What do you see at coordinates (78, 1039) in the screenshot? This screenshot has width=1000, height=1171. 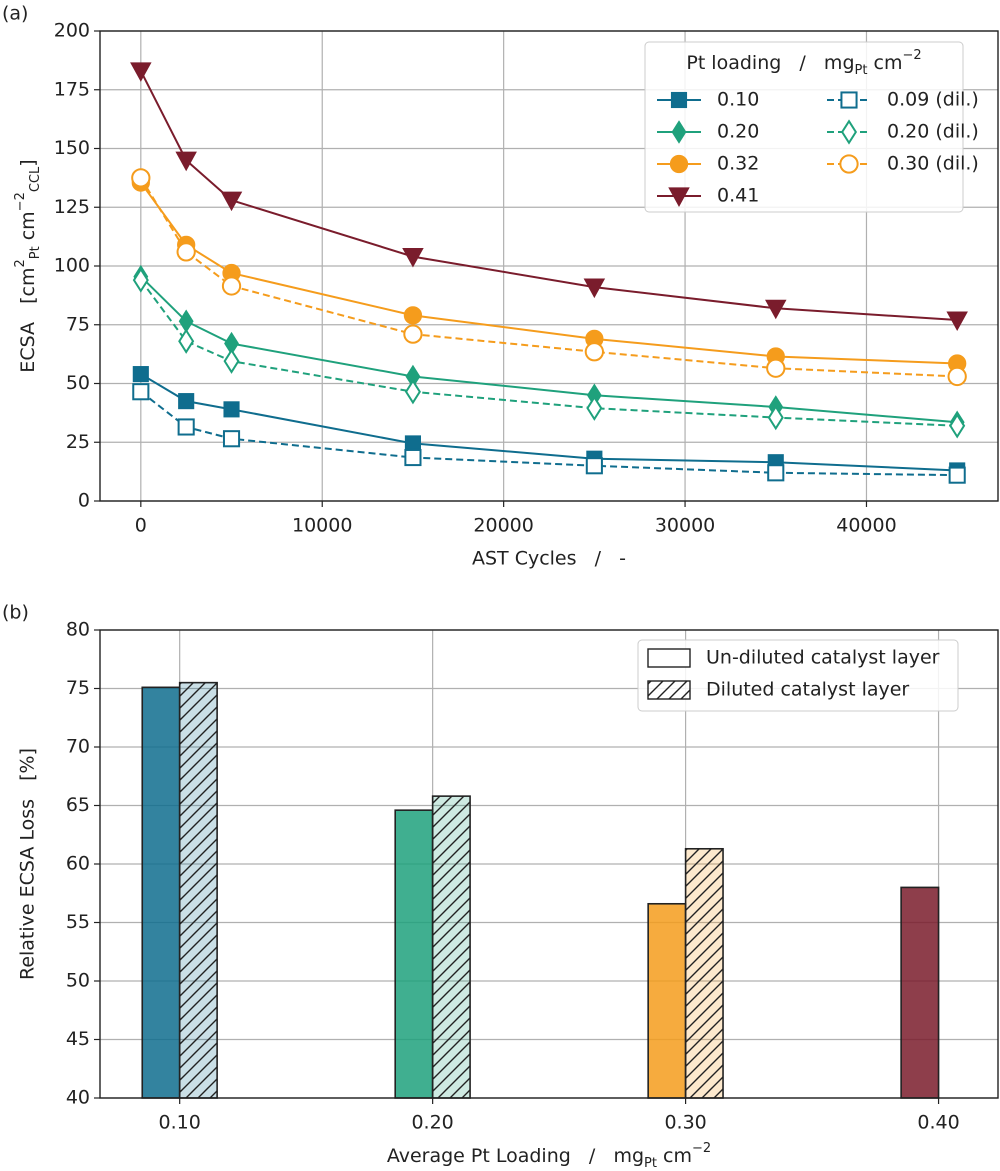 I see `y-tick-label: 45` at bounding box center [78, 1039].